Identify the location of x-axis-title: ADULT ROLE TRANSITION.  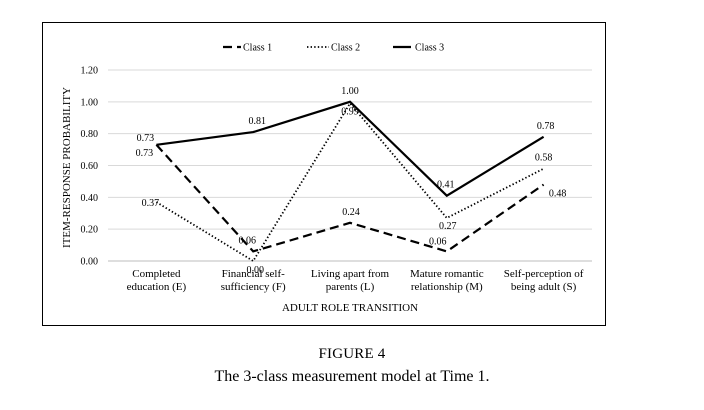
(350, 308).